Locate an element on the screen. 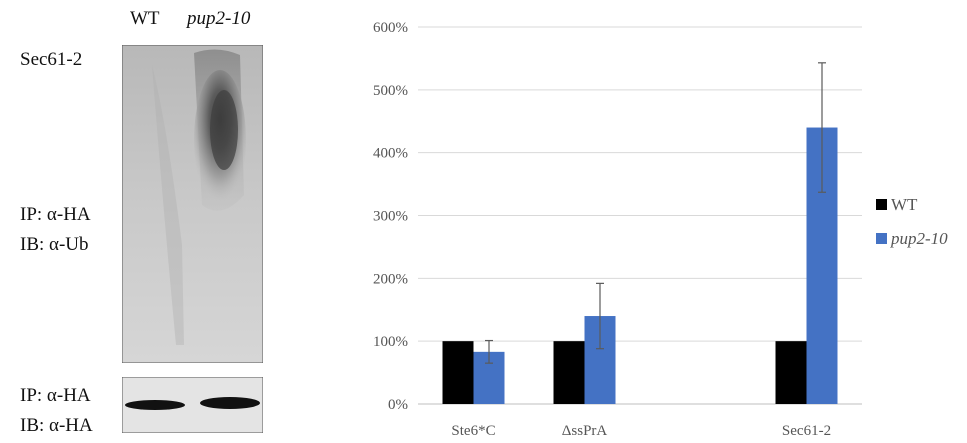 This screenshot has width=967, height=443. y-tick-label: 300% is located at coordinates (390, 217).